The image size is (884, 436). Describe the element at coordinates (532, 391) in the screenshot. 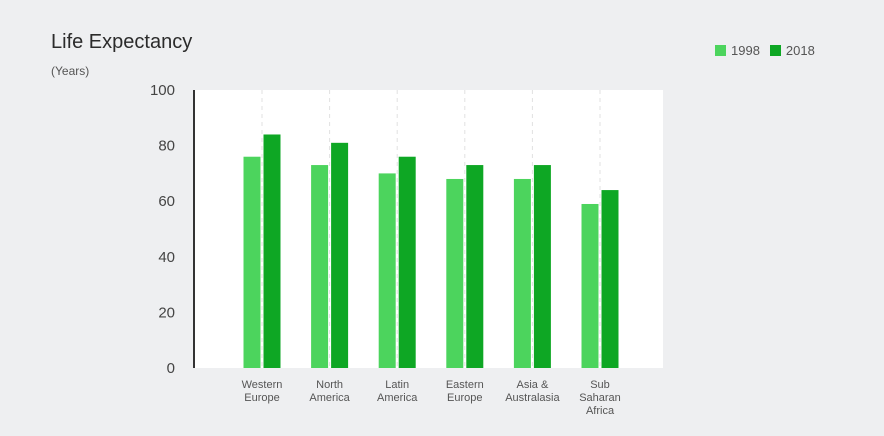

I see `x-tick-label: Asia & Australasia` at that location.